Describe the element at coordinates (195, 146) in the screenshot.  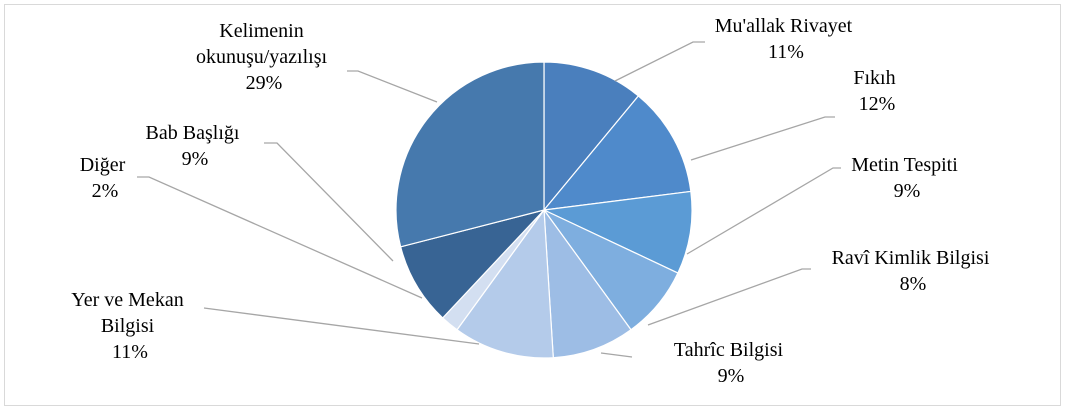
I see `label-bab: Bab Başlığı 9%` at that location.